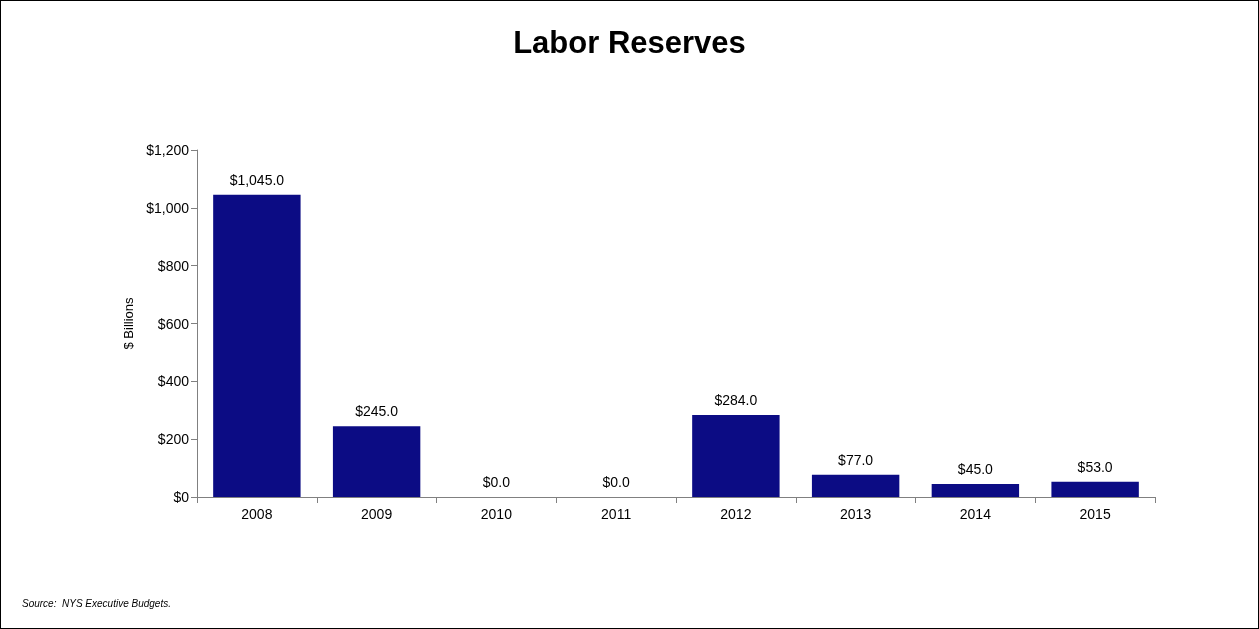 The height and width of the screenshot is (629, 1259). Describe the element at coordinates (173, 265) in the screenshot. I see `y-tick-label: $800` at that location.